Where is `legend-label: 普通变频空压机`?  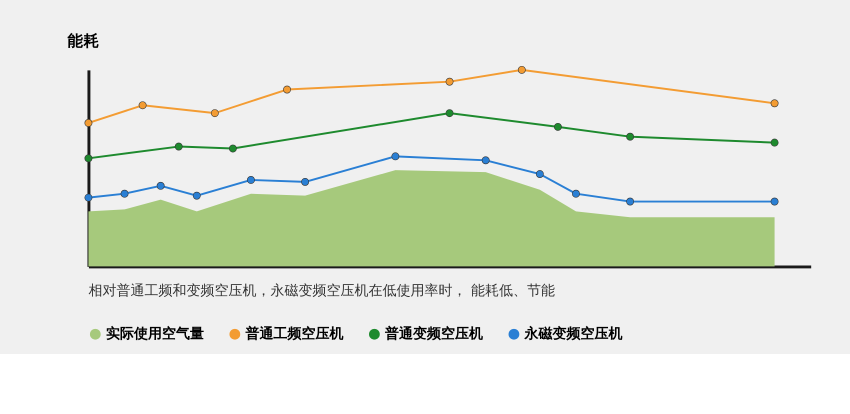
legend-label: 普通变频空压机 is located at coordinates (434, 333).